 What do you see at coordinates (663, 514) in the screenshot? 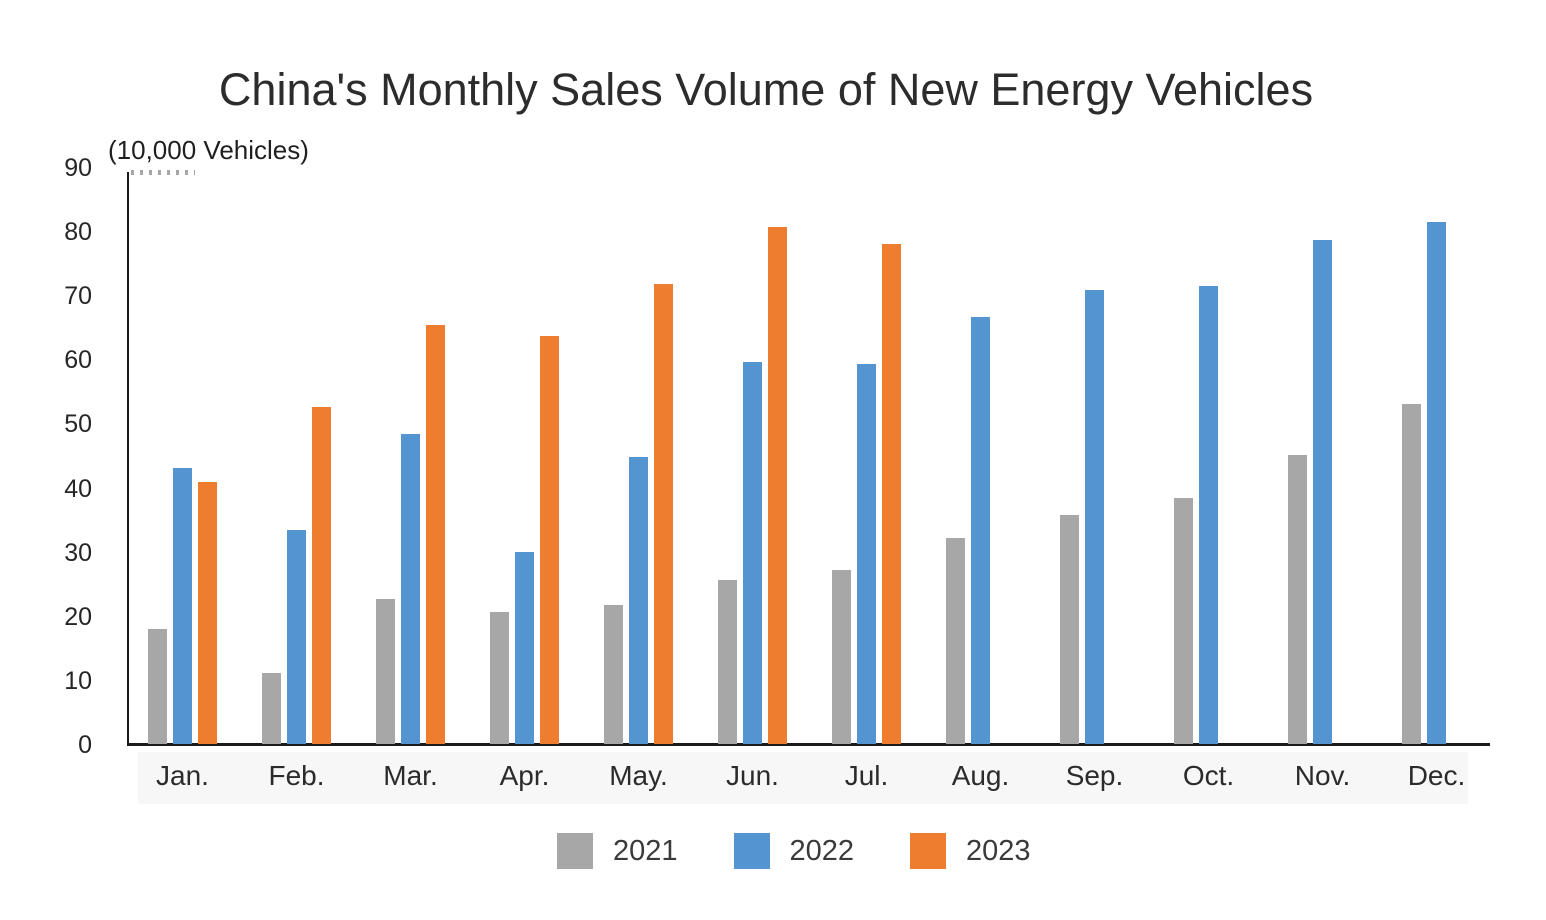
I see `bar-2023-may` at bounding box center [663, 514].